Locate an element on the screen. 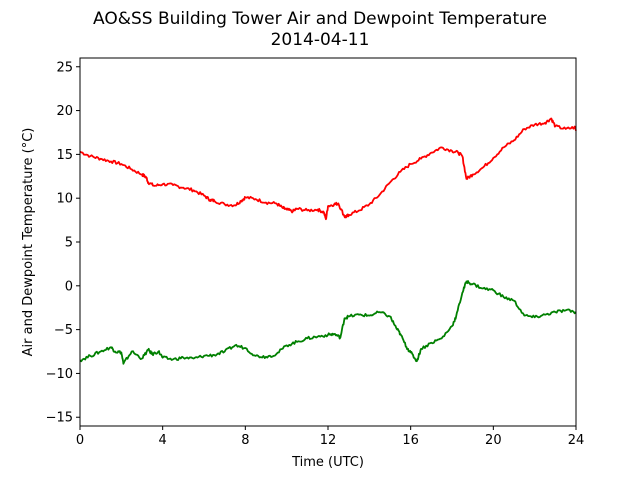 The height and width of the screenshot is (480, 640). x-tick-label: 20 is located at coordinates (493, 440).